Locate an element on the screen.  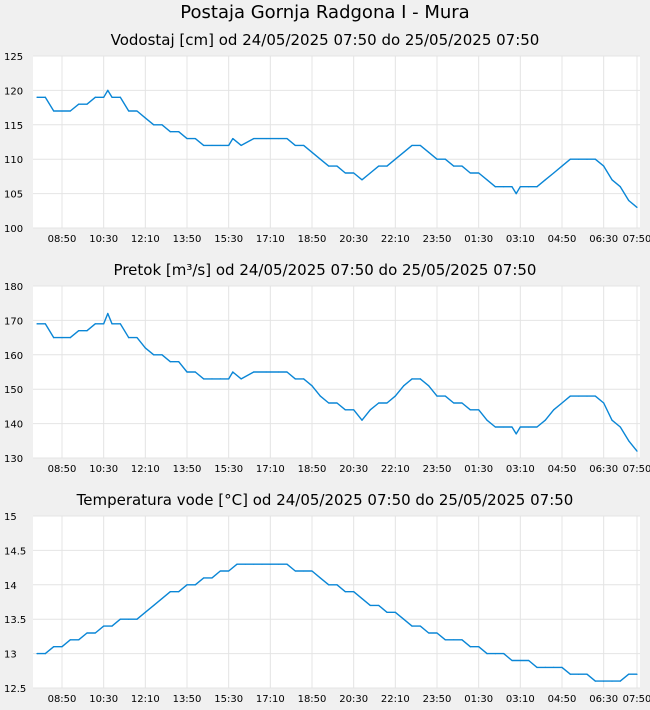
x-tick-label: 23:50 is located at coordinates (437, 699).